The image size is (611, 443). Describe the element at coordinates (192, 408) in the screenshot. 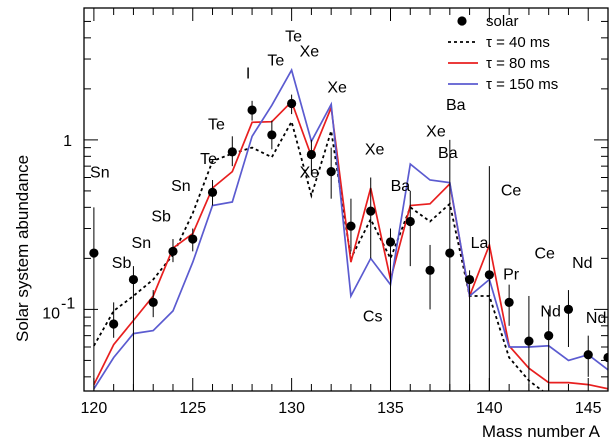

I see `x-tick-label: 125` at that location.